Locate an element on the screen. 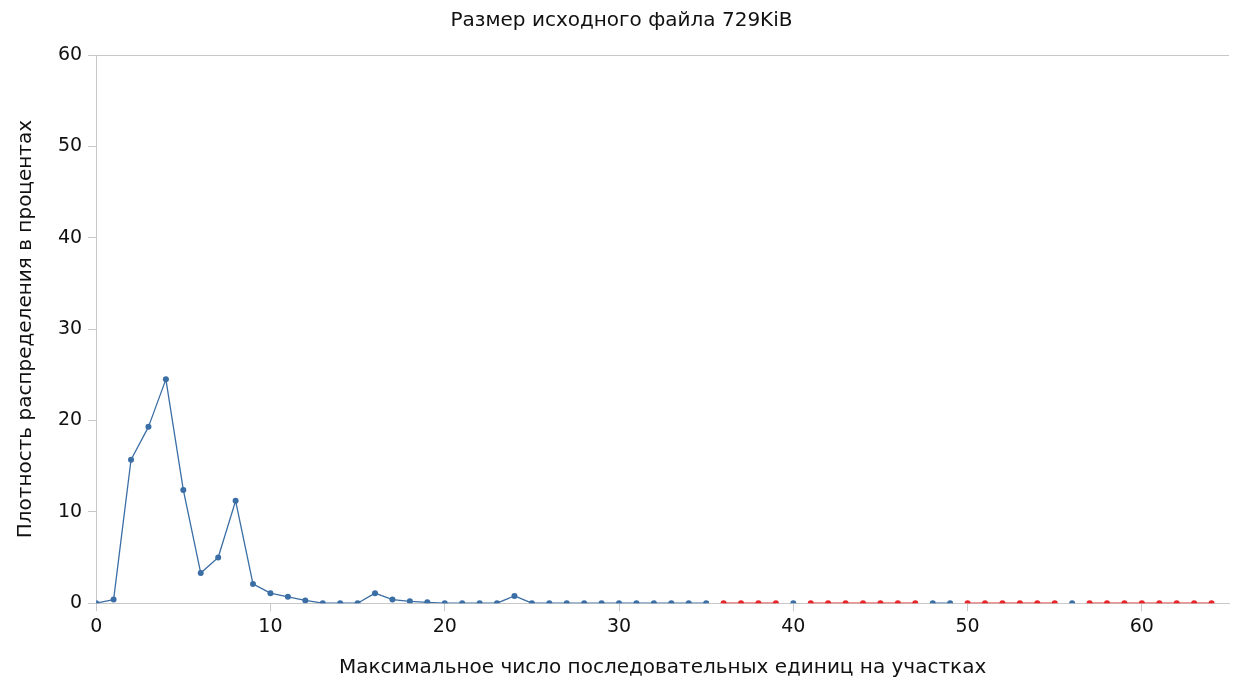 The height and width of the screenshot is (694, 1233). y-tick-label: 40 is located at coordinates (70, 235).